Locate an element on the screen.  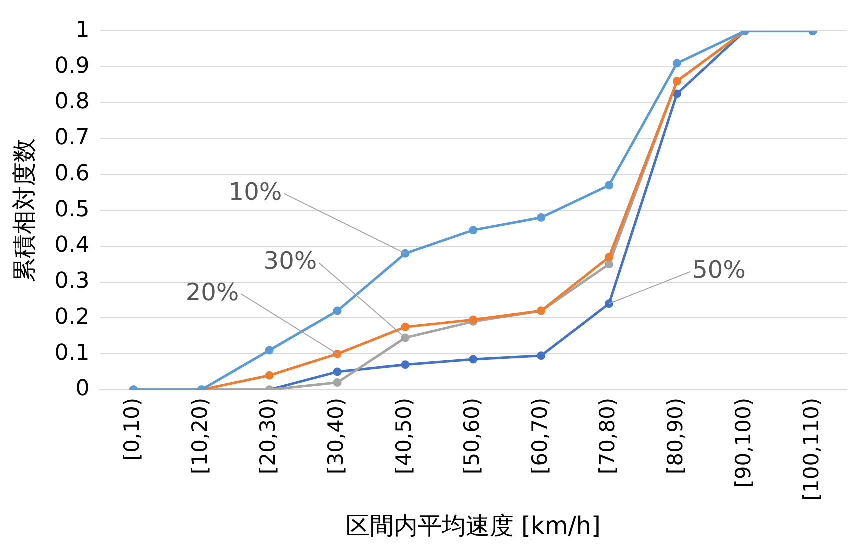
x-tick-label: [20,30) is located at coordinates (268, 436).